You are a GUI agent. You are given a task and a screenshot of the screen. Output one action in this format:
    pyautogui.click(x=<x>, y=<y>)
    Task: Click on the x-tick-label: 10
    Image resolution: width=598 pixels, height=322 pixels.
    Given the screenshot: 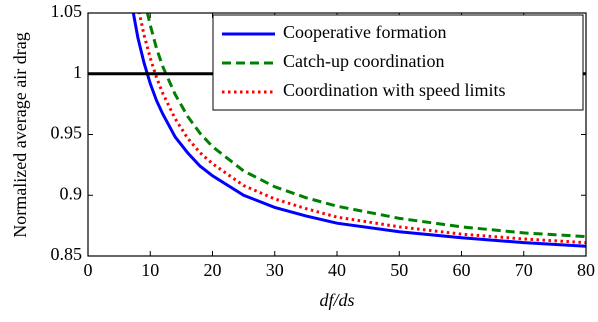 What is the action you would take?
    pyautogui.click(x=150, y=270)
    